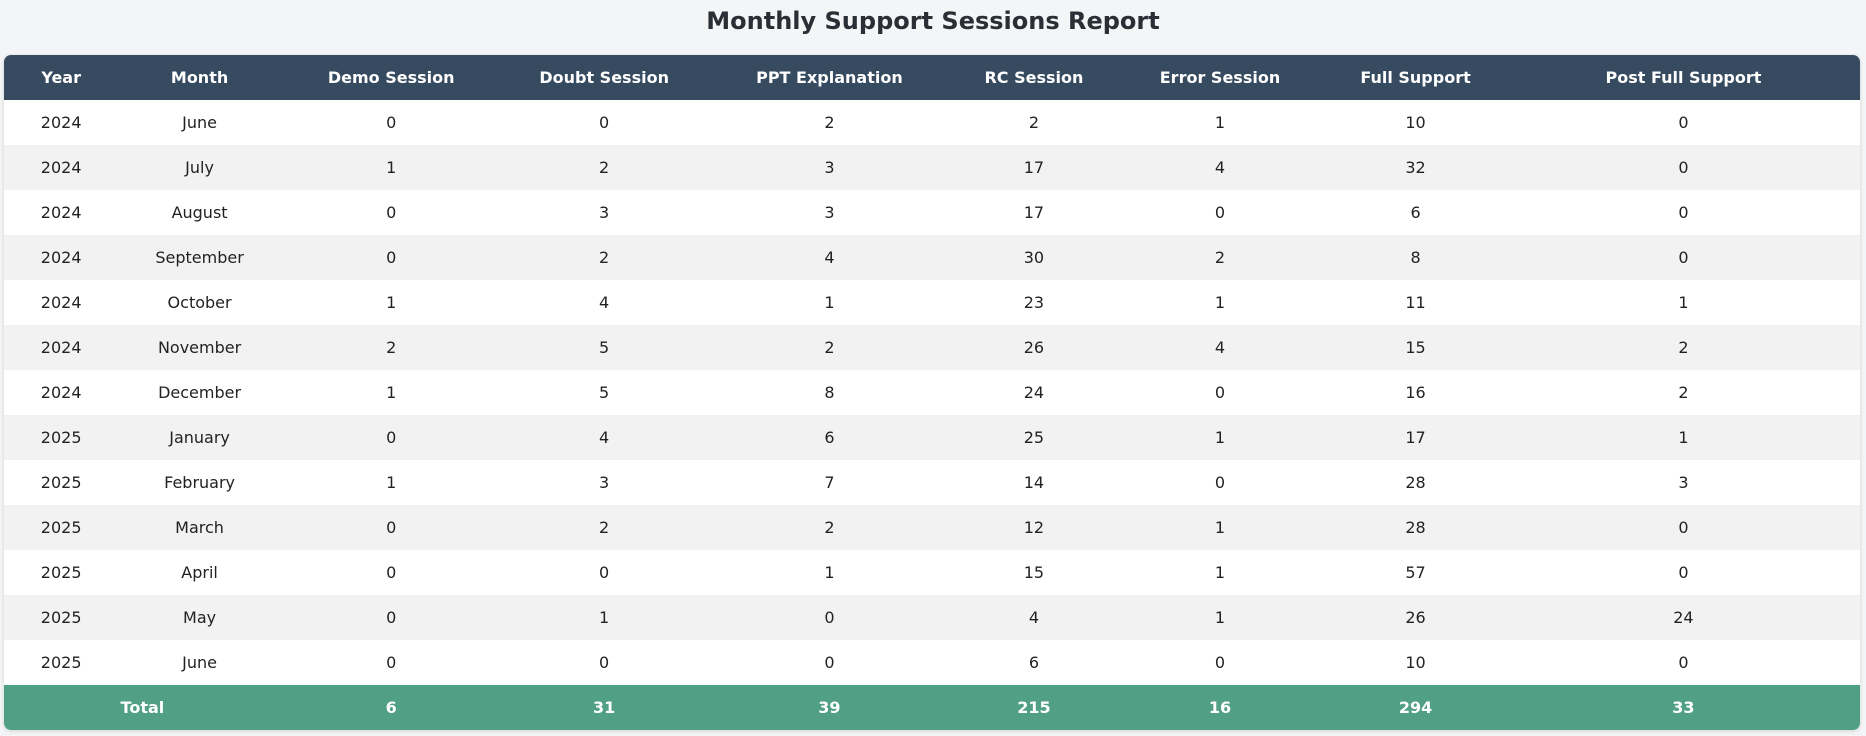 This screenshot has height=736, width=1866. What do you see at coordinates (1683, 617) in the screenshot?
I see `cell-post-full-support: 24` at bounding box center [1683, 617].